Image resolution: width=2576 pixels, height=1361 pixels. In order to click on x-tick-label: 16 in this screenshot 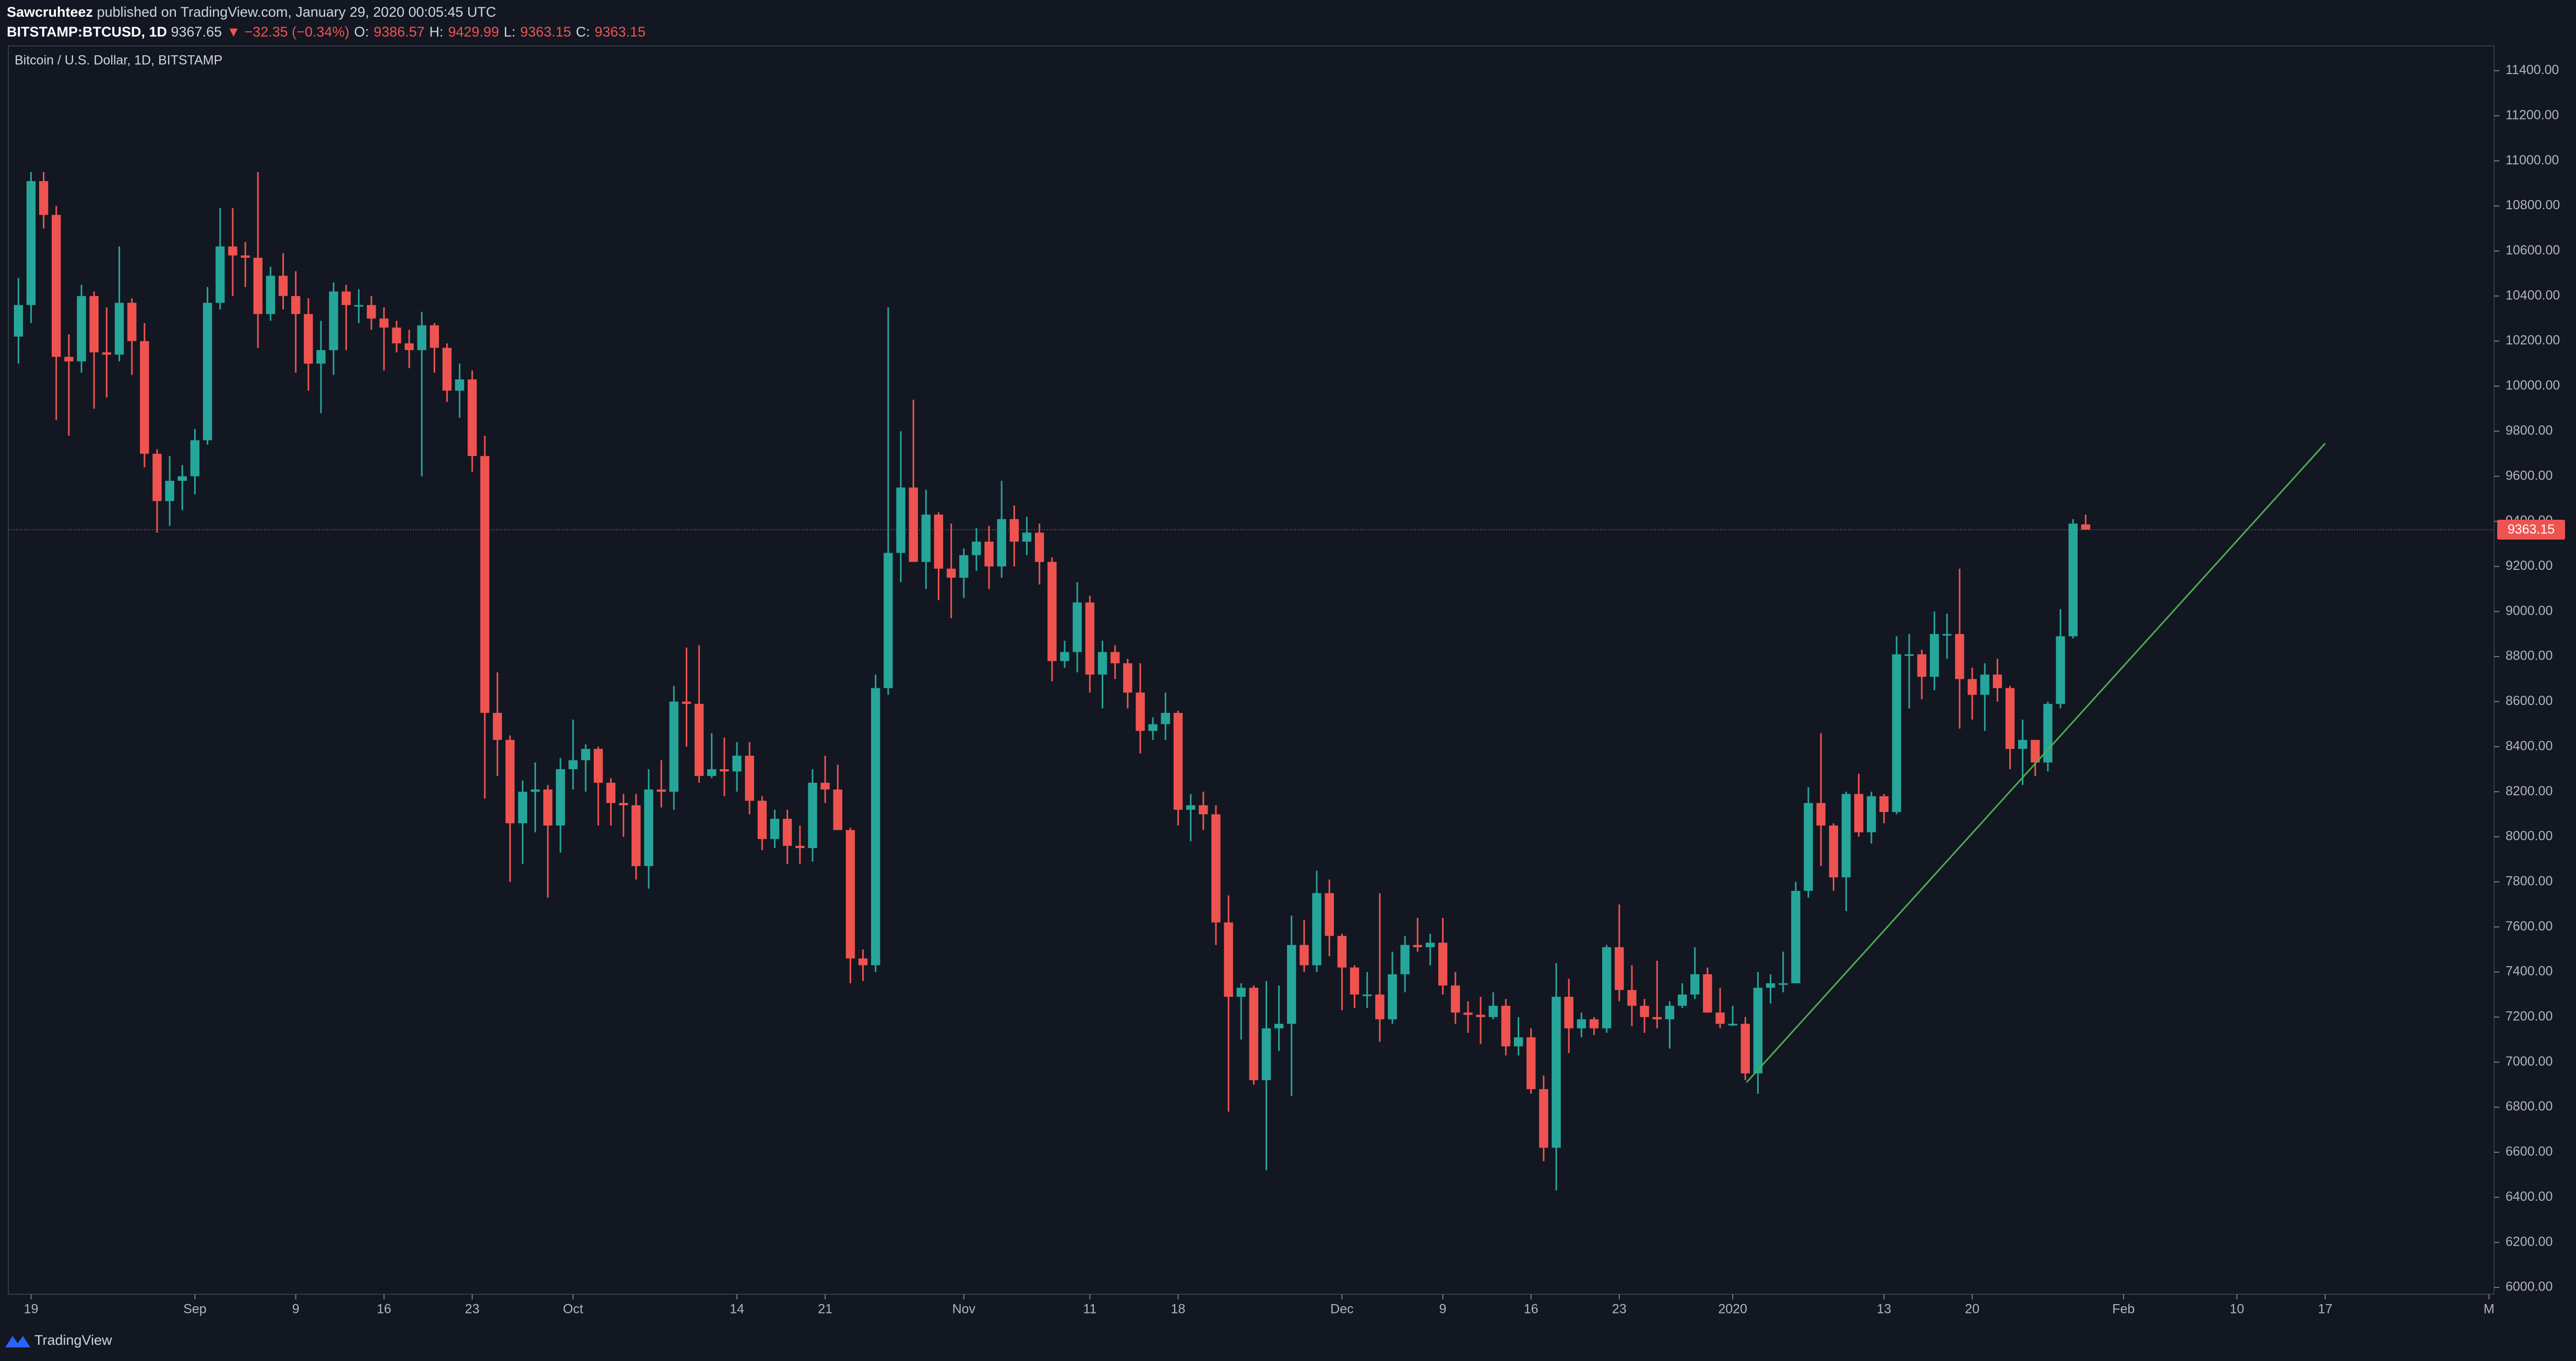, I will do `click(384, 1309)`.